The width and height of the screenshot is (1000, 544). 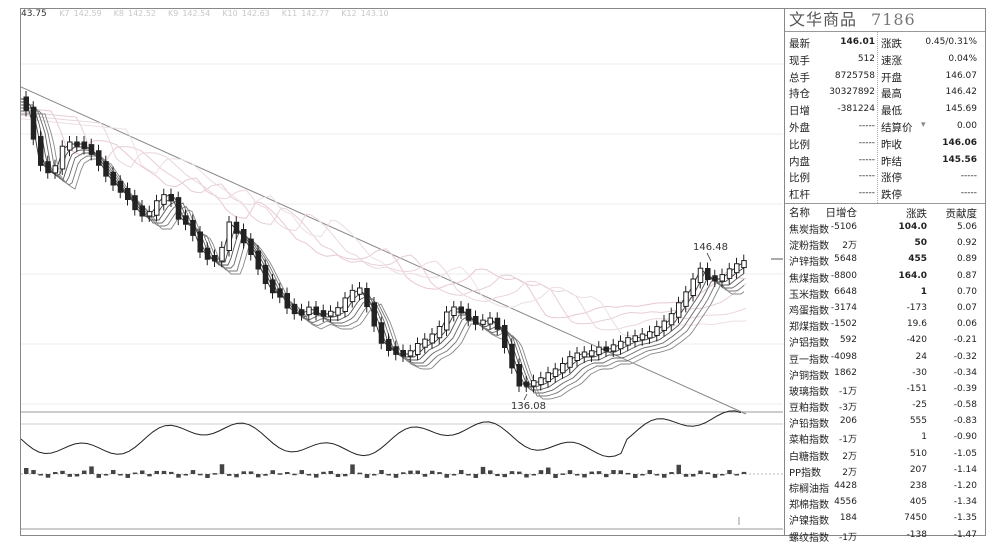 What do you see at coordinates (885, 144) in the screenshot?
I see `quote-row: 比例 ----- 昨收 146.06` at bounding box center [885, 144].